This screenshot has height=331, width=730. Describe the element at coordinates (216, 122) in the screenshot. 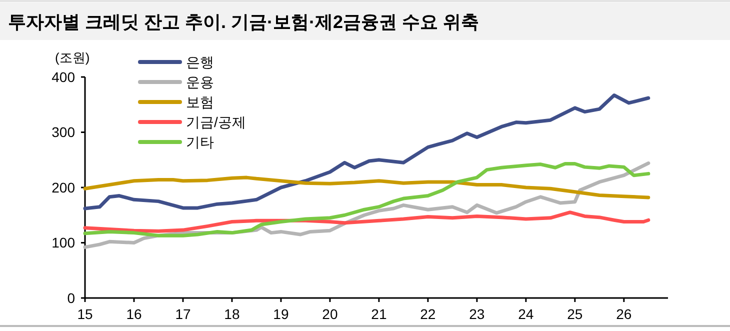

I see `legend-label: 기금/공제` at that location.